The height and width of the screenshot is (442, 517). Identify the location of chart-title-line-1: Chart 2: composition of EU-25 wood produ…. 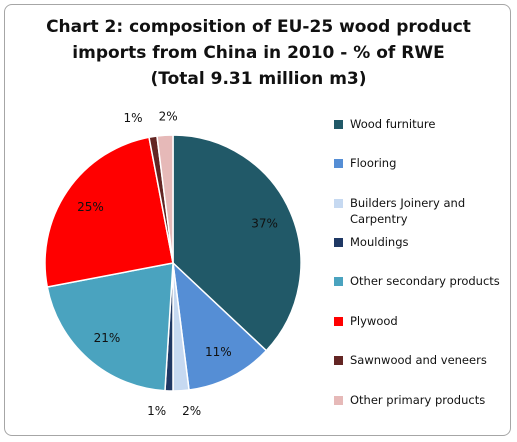
(258, 27).